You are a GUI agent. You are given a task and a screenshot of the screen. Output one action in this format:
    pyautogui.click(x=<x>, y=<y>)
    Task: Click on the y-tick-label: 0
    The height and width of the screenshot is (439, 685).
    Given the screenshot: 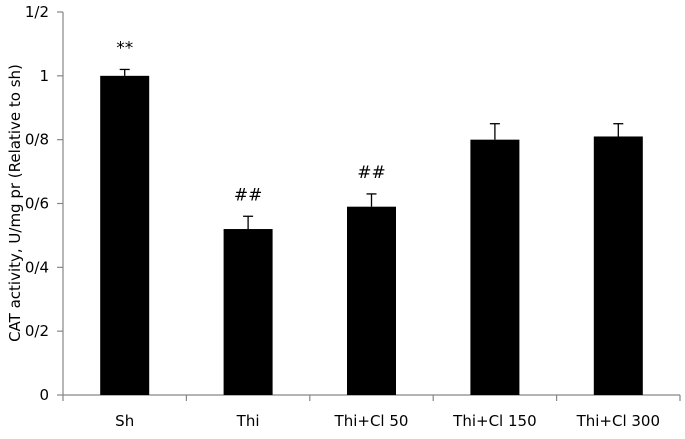 What is the action you would take?
    pyautogui.click(x=44, y=395)
    